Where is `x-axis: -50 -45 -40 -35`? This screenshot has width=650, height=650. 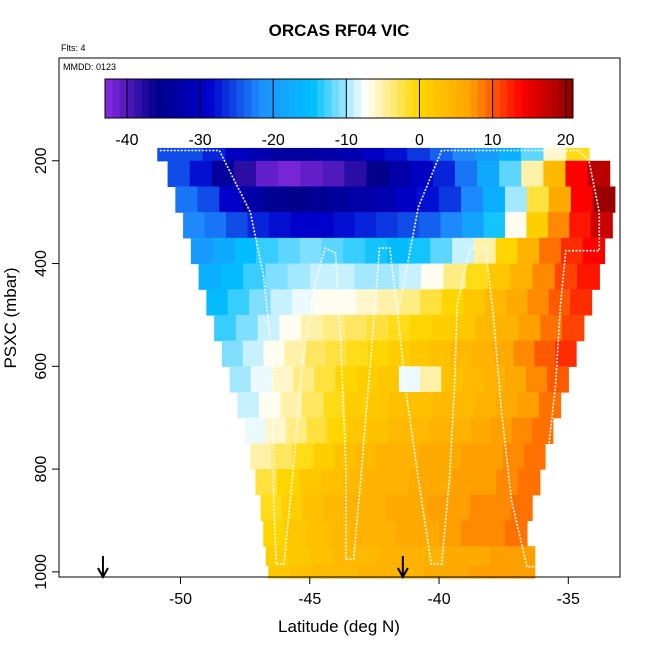 x-axis: -50 -45 -40 -35 is located at coordinates (374, 592).